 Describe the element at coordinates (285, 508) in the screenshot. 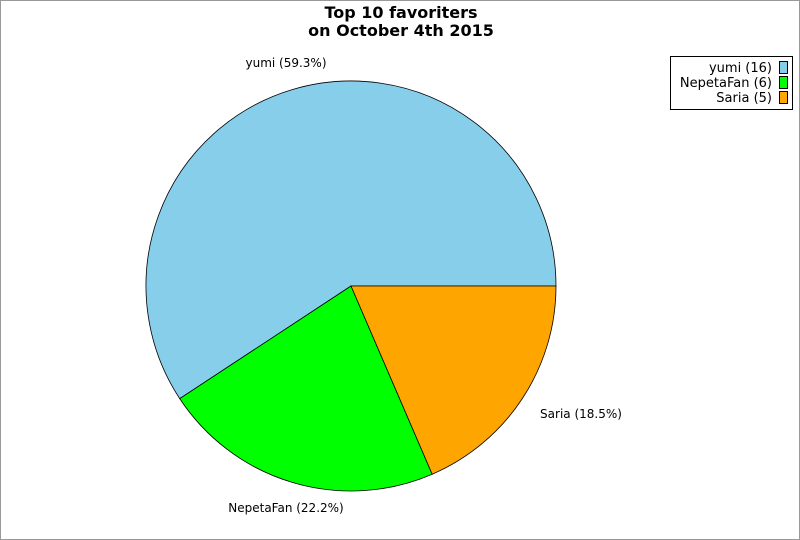

I see `slice-label-nepetafan: NepetaFan (22.2%)` at that location.